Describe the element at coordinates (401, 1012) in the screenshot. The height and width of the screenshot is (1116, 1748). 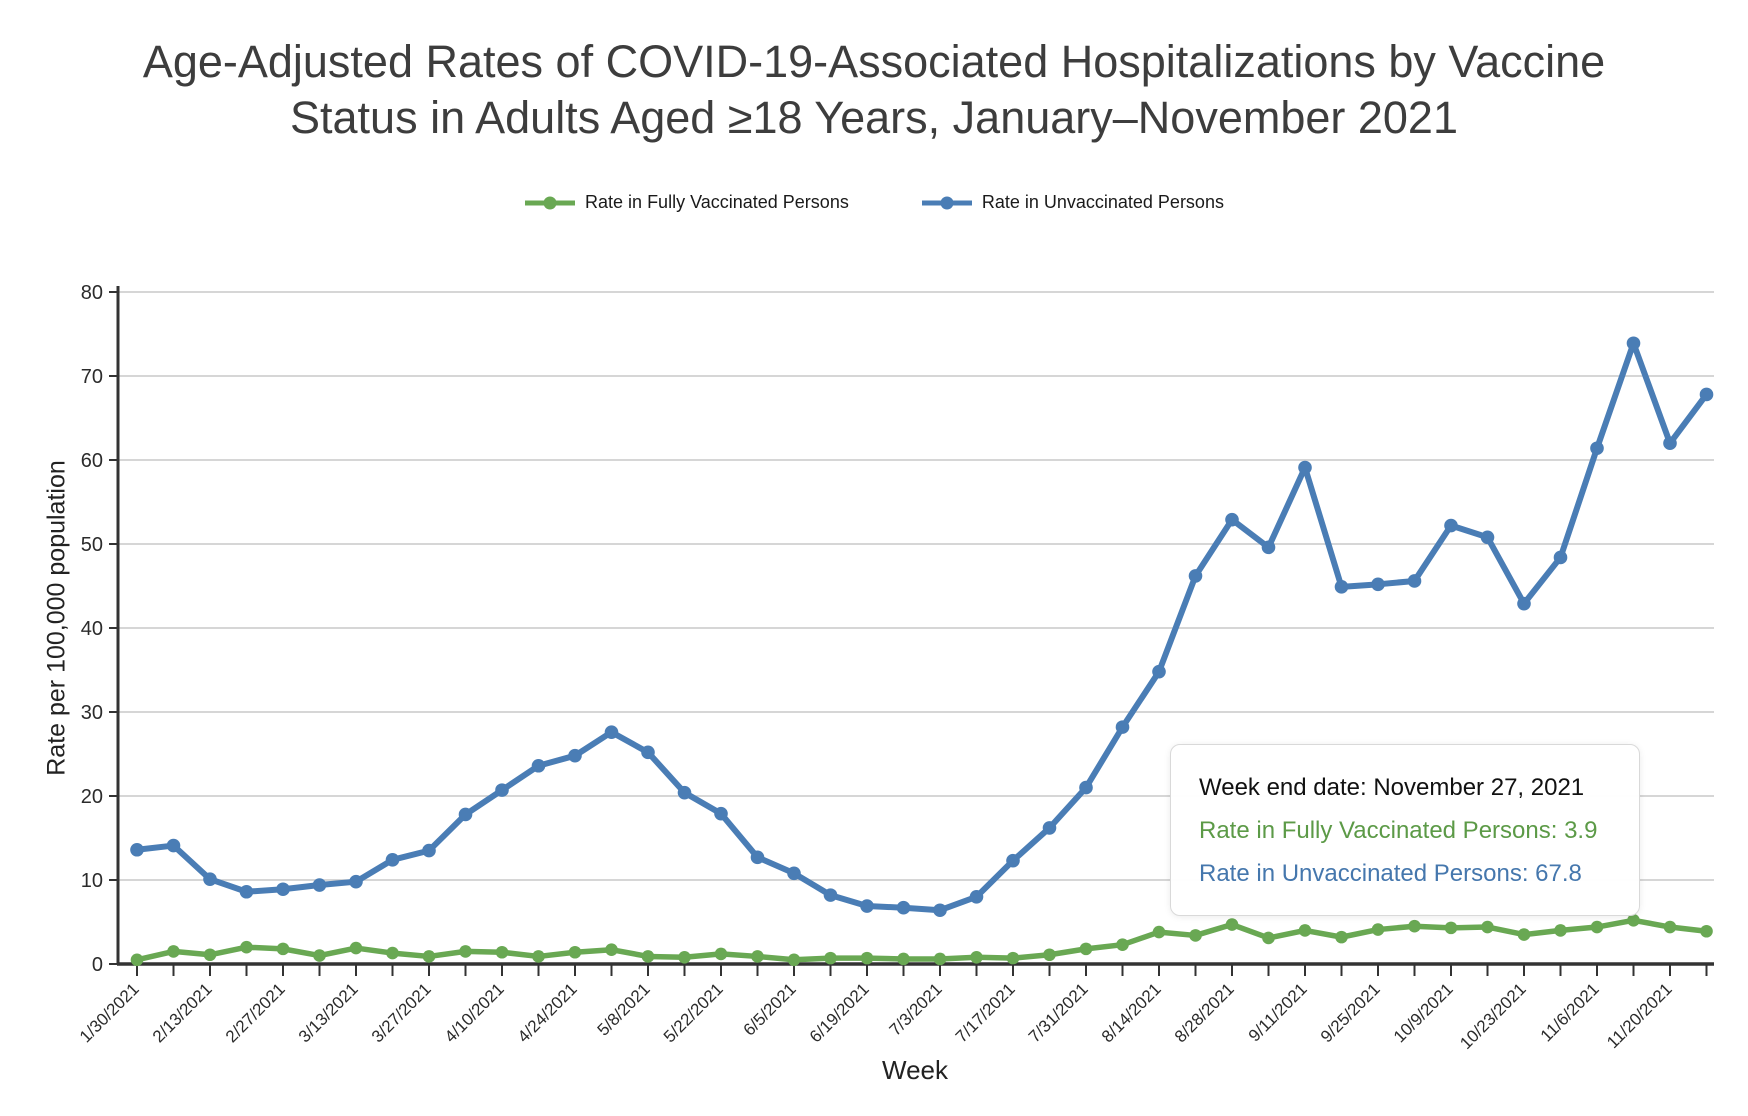
I see `x-tick-label: 3/27/2021` at that location.